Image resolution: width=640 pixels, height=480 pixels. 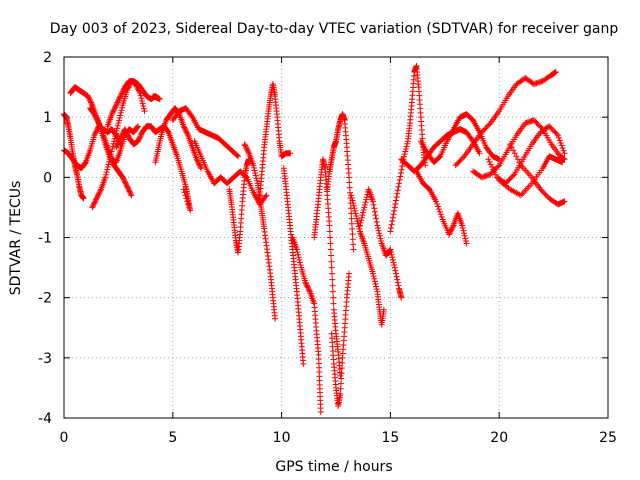 What do you see at coordinates (47, 178) in the screenshot?
I see `y-tick-label: 0` at bounding box center [47, 178].